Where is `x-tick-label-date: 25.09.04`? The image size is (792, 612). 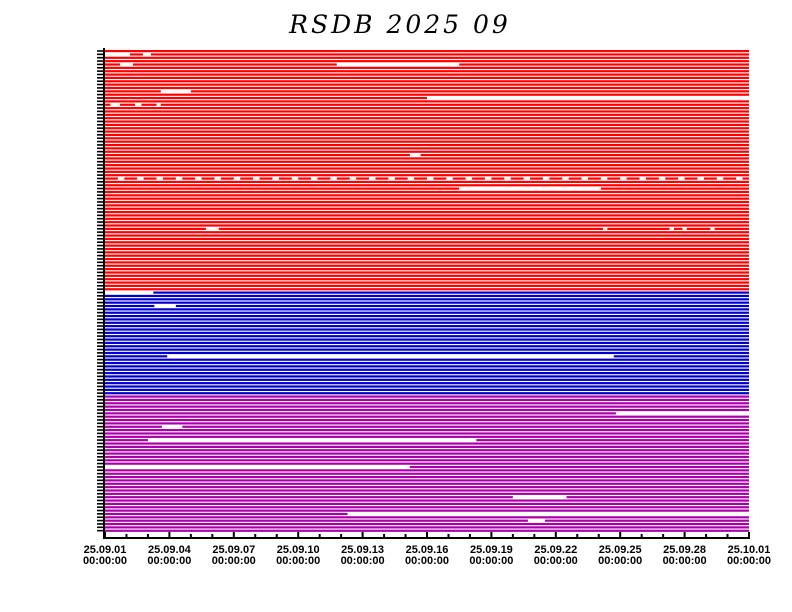 x-tick-label-date: 25.09.04 is located at coordinates (170, 550).